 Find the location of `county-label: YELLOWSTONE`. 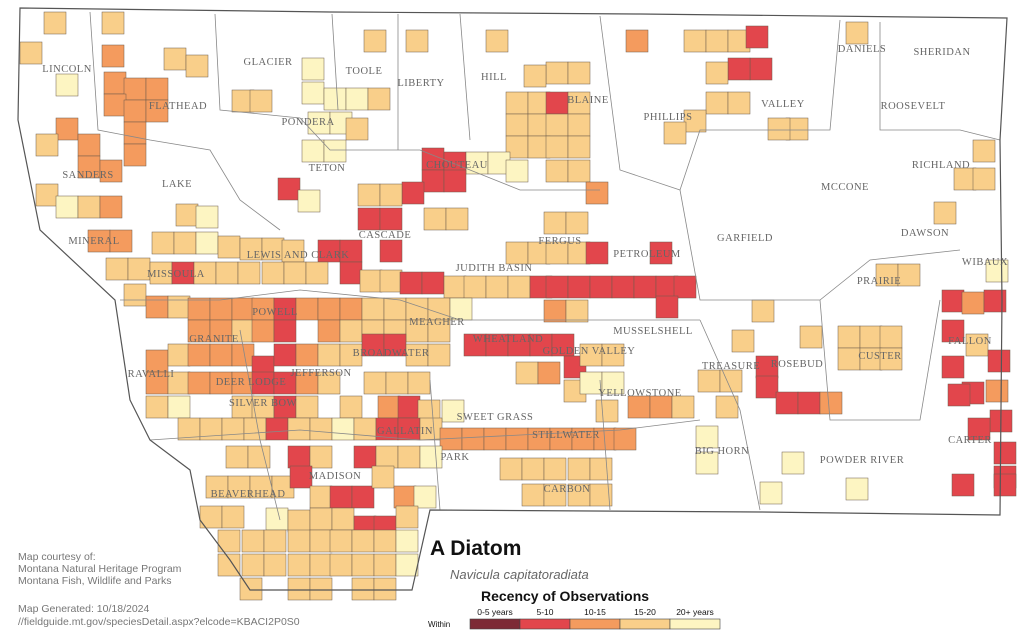

county-label: YELLOWSTONE is located at coordinates (639, 393).